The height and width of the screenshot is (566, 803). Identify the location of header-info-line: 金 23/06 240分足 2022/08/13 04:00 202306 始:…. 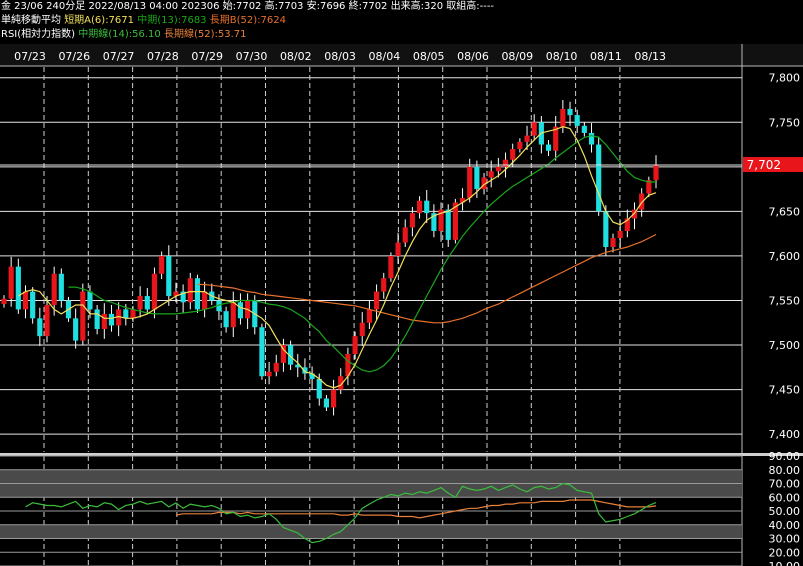
(248, 6).